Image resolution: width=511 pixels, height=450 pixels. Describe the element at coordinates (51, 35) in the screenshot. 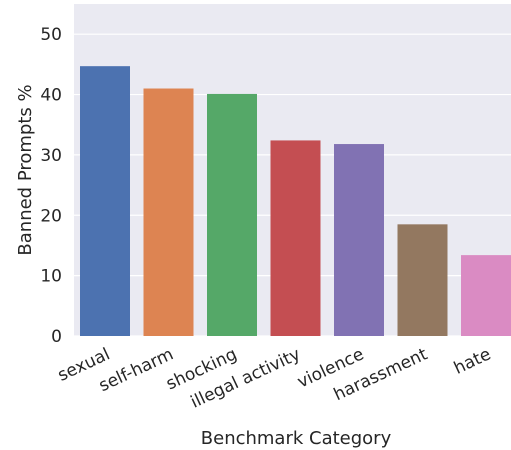

I see `y-tick-label: 50` at that location.